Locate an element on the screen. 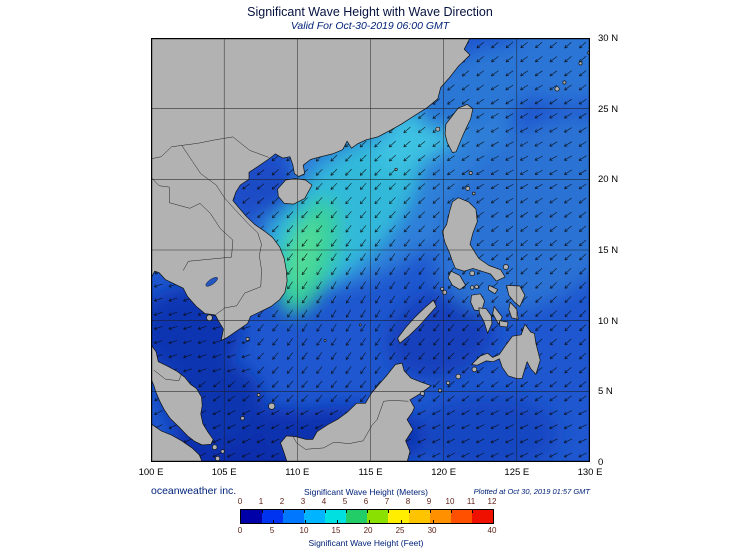 The image size is (755, 560). feet-tick-label: 15 is located at coordinates (336, 530).